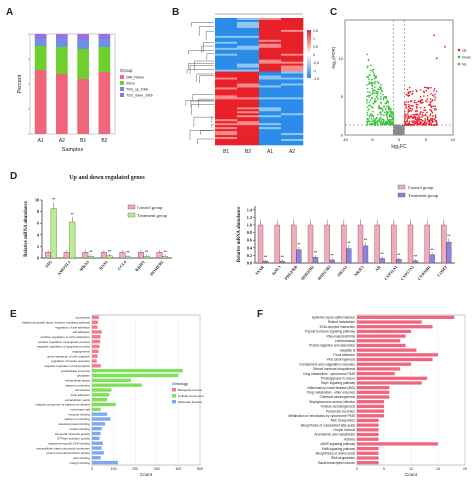 This screenshot has width=474, height=485. What do you see at coordinates (250, 247) in the screenshot?
I see `tick-label-y: 0.4` at bounding box center [250, 247].